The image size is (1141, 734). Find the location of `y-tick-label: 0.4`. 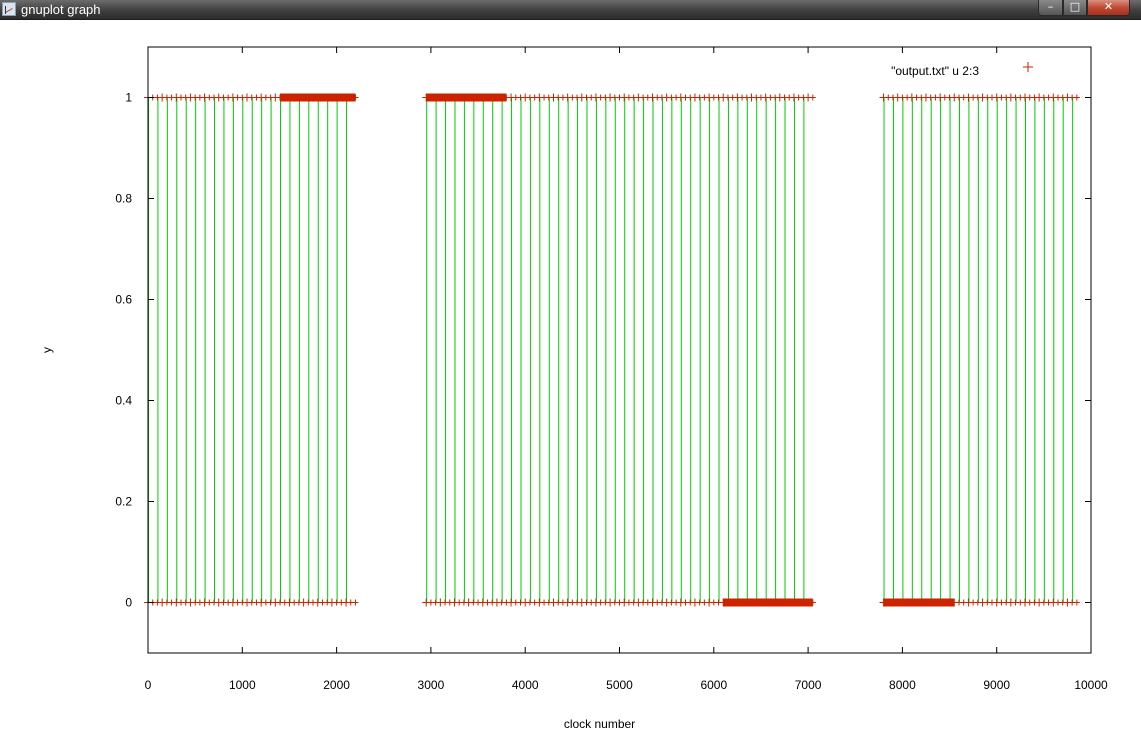

y-tick-label: 0.4 is located at coordinates (123, 401).